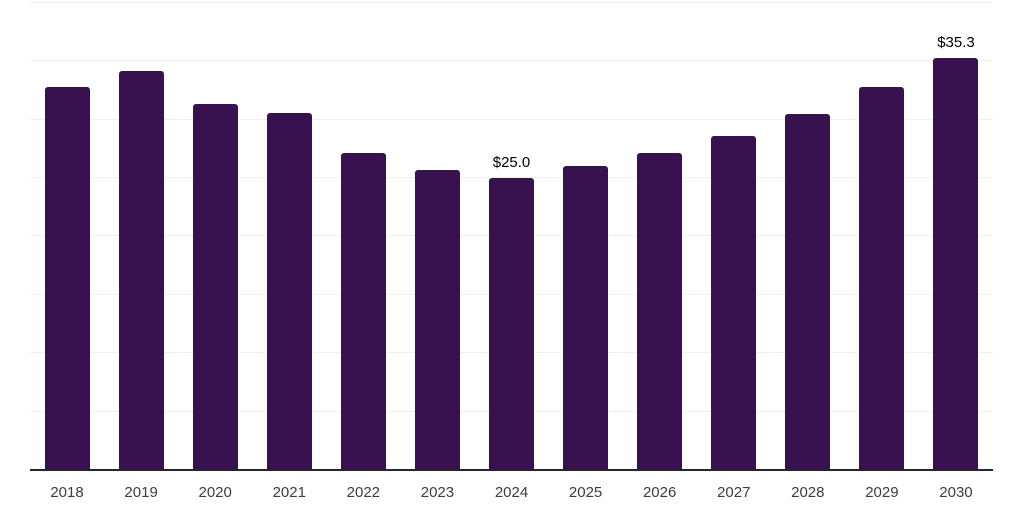 The width and height of the screenshot is (1024, 512). Describe the element at coordinates (659, 492) in the screenshot. I see `x-tick-label-2026: 2026` at that location.